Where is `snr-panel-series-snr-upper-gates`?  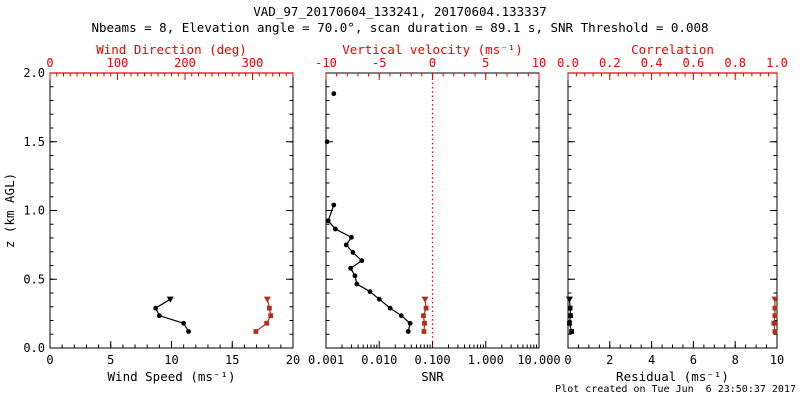 snr-panel-series-snr-upper-gates is located at coordinates (330, 118).